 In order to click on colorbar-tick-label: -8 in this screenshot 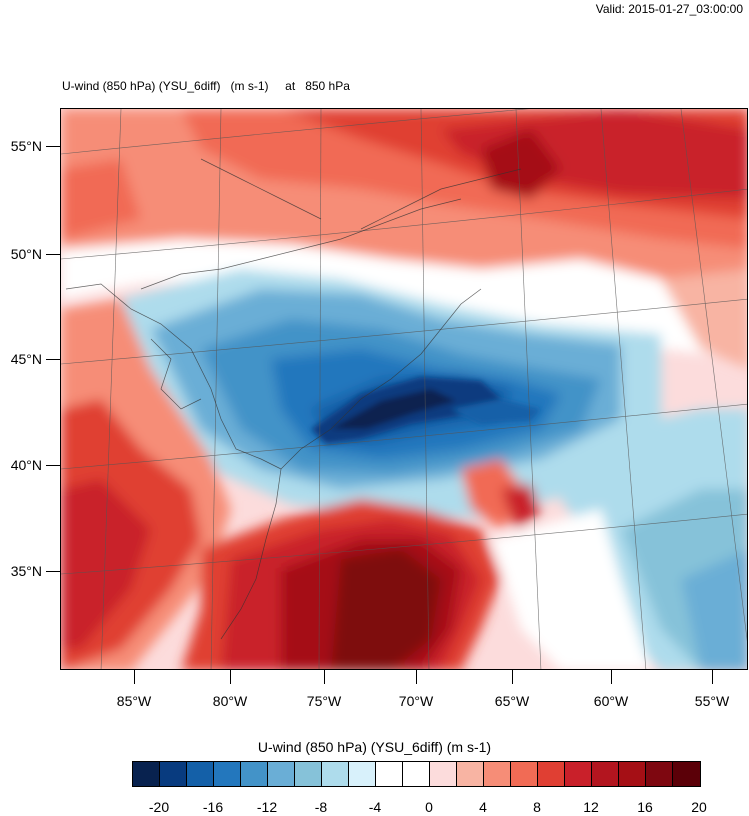, I will do `click(321, 807)`.